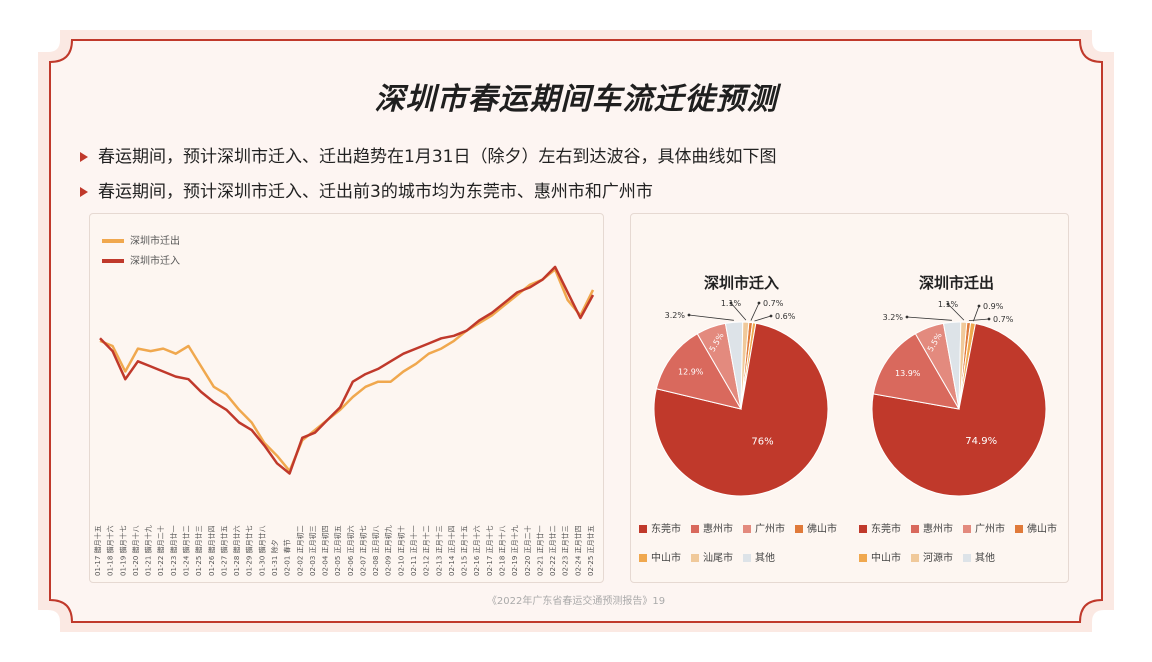 The height and width of the screenshot is (662, 1152). Describe the element at coordinates (198, 550) in the screenshot. I see `x-tick-label: 01-25 腊月廿三` at that location.